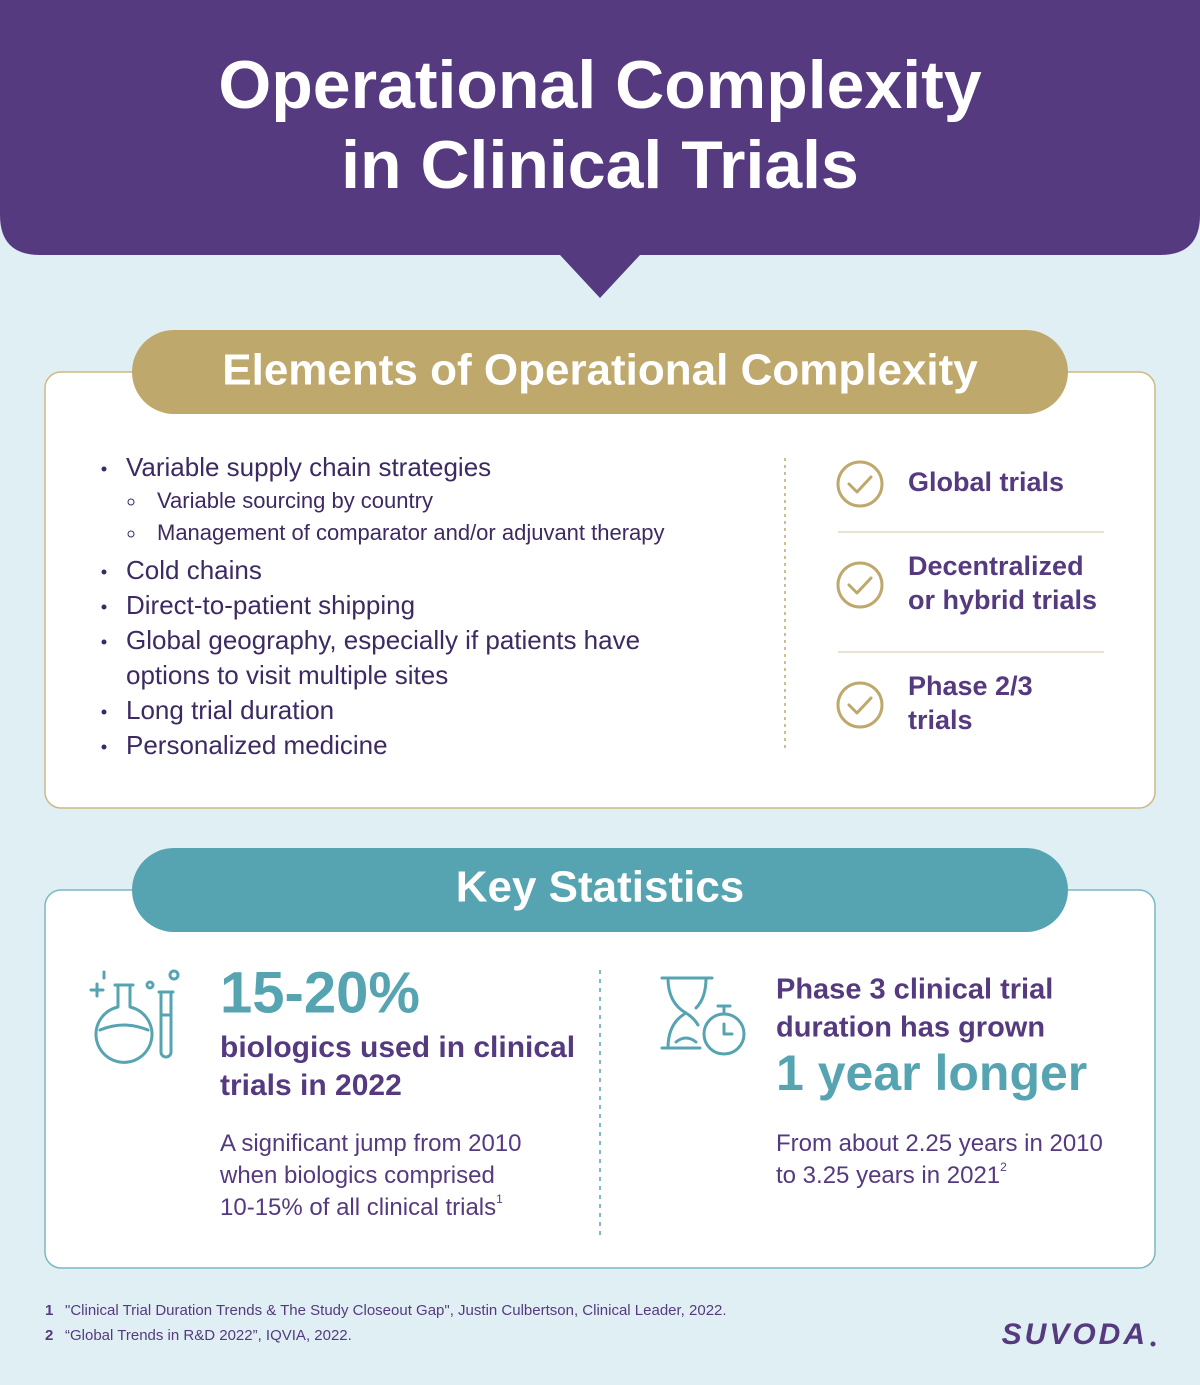  I want to click on check-label: Phase 2/3, so click(970, 686).